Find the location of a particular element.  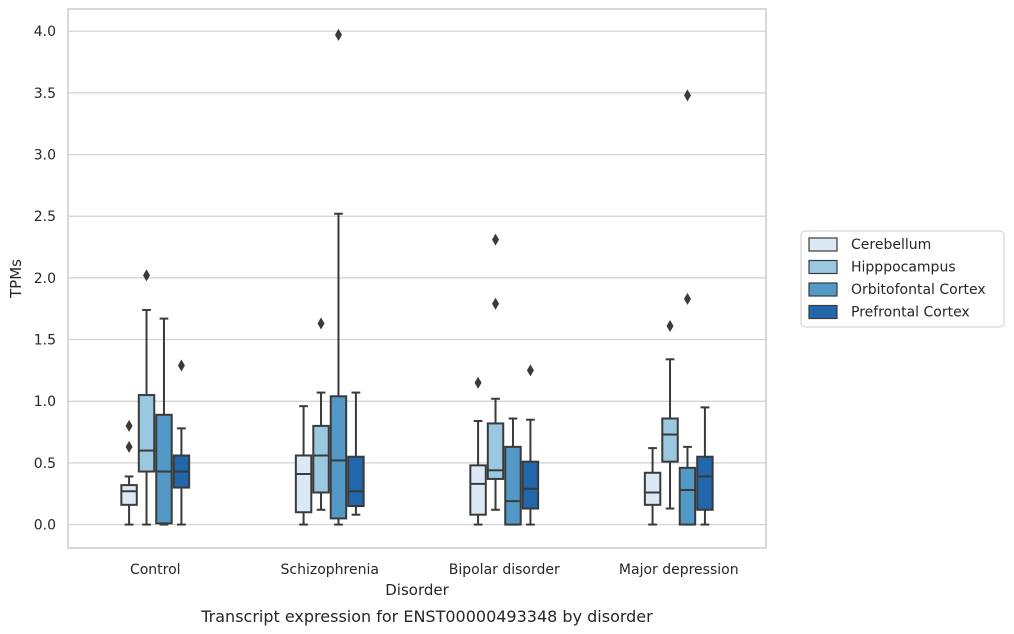

x-axis-label: Disorder is located at coordinates (417, 590).